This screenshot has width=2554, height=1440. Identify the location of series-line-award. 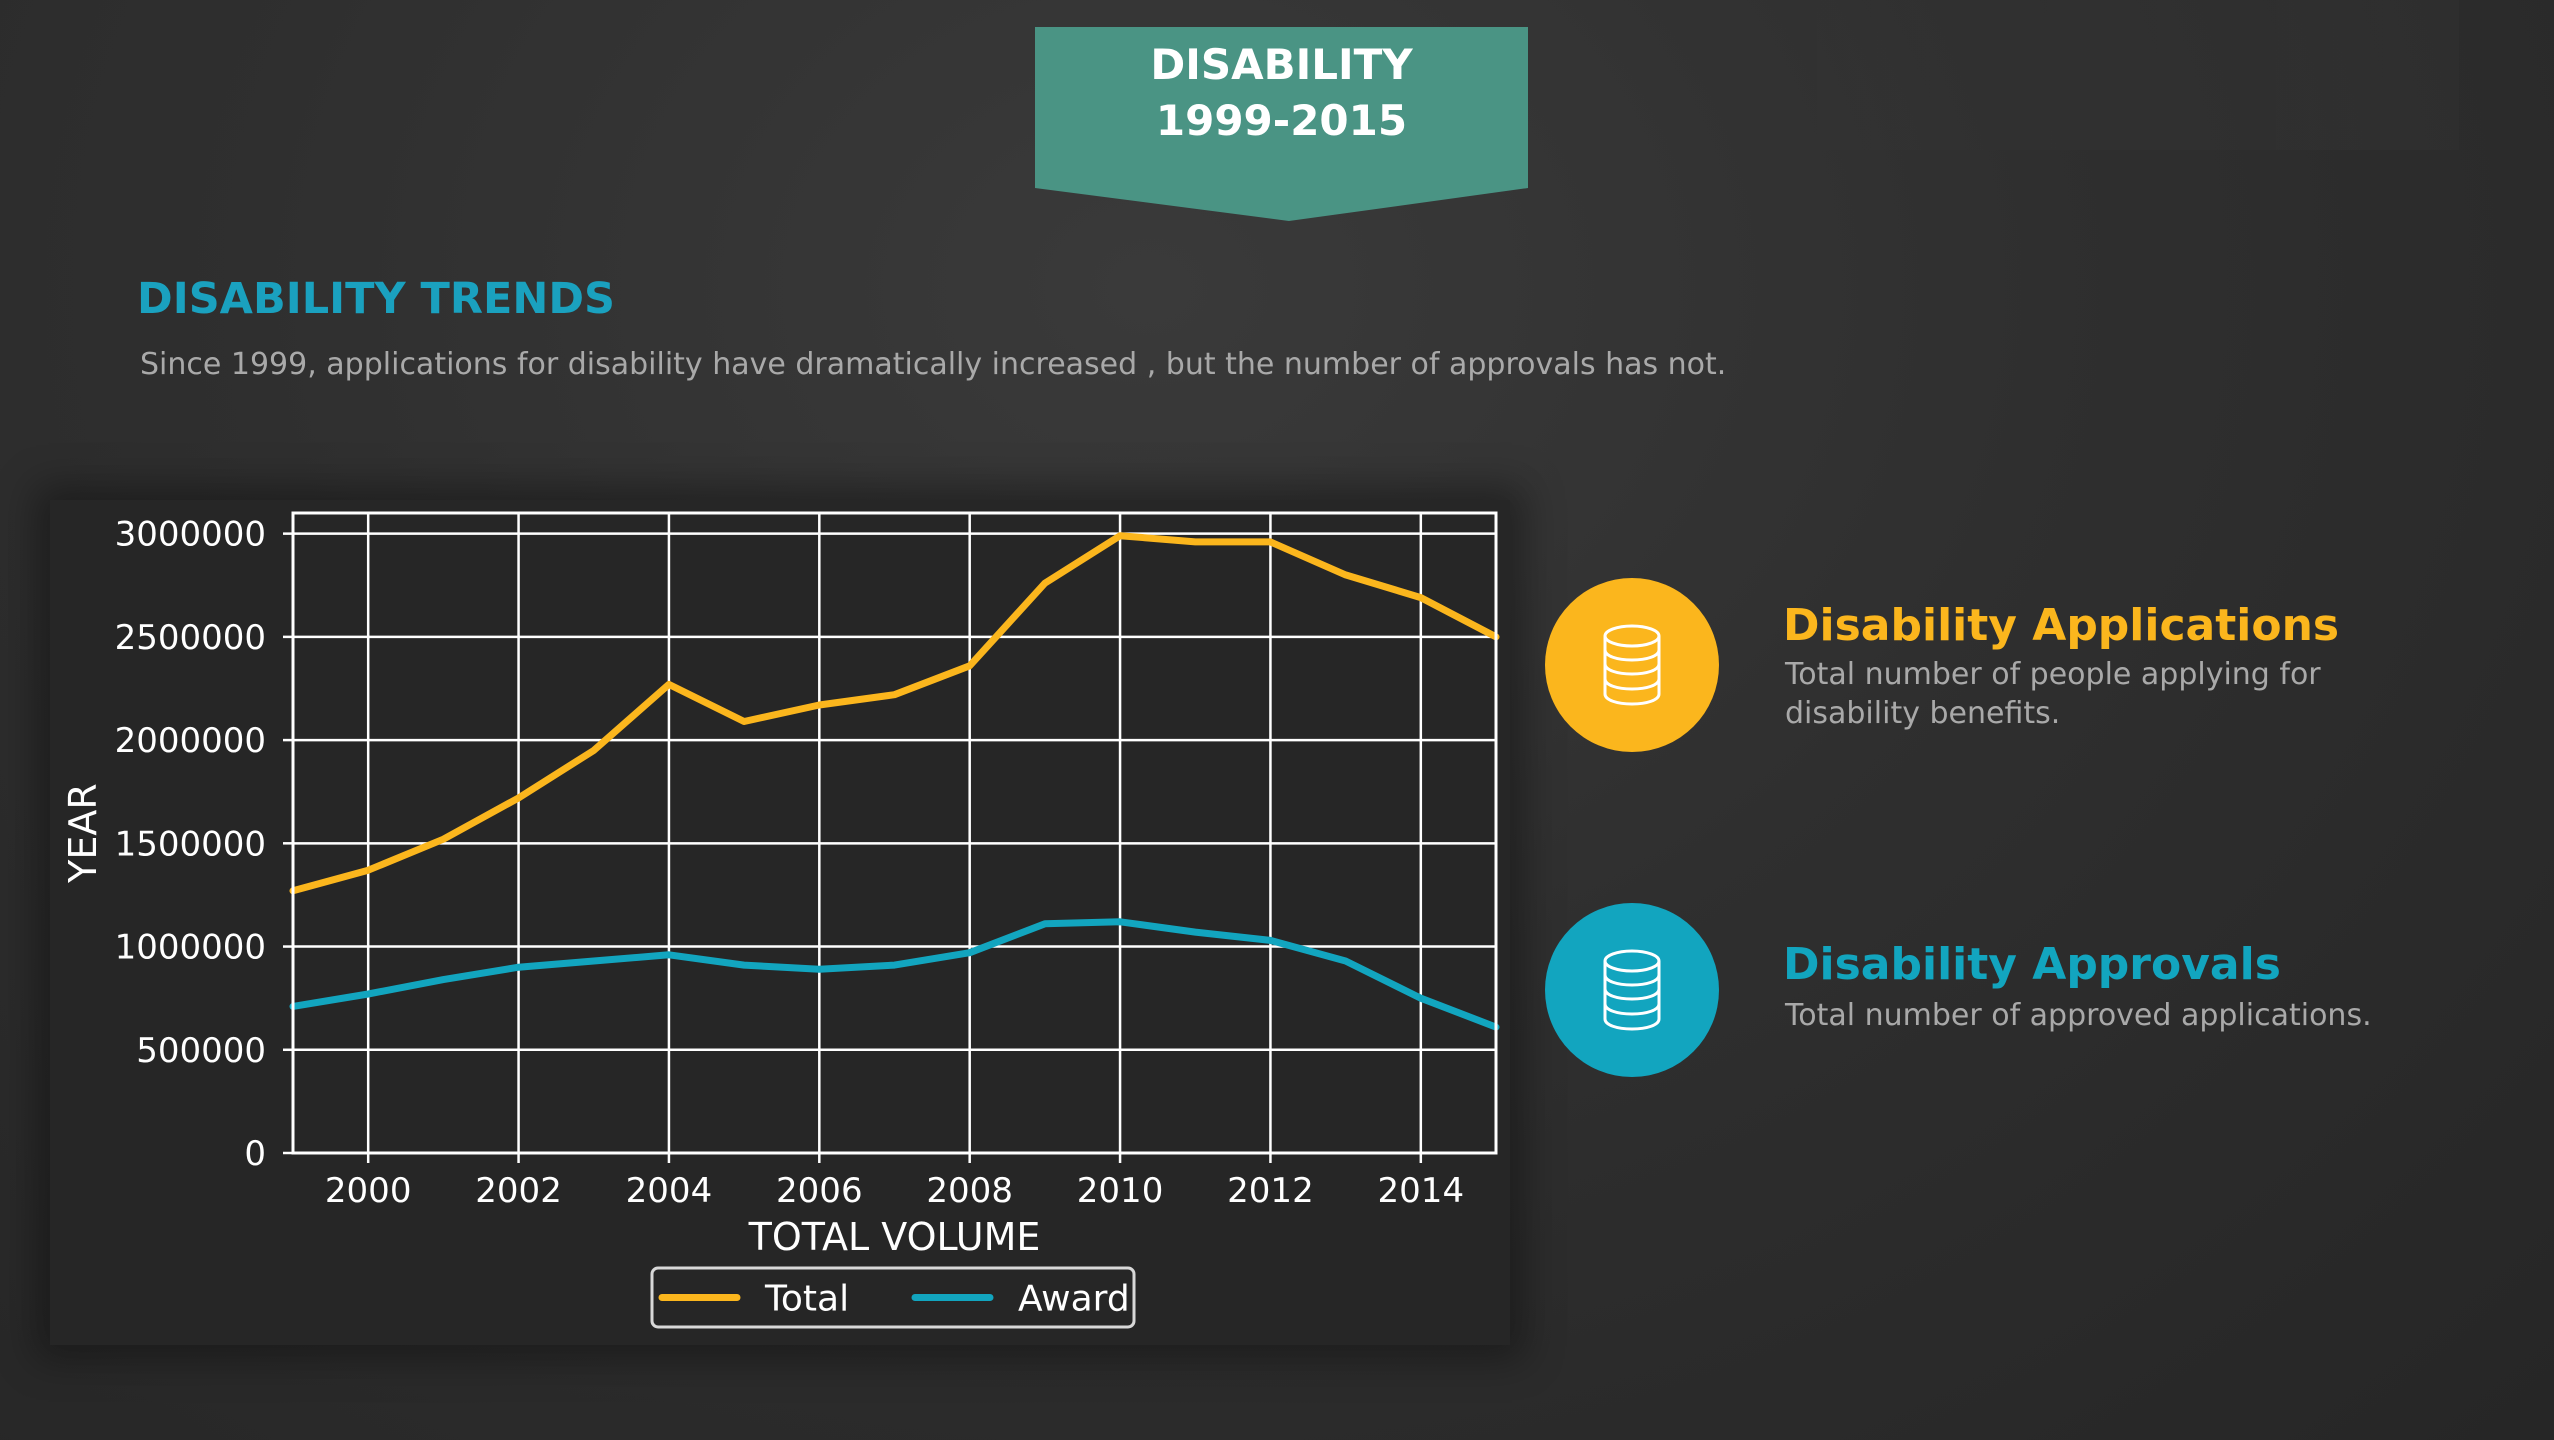
(894, 974).